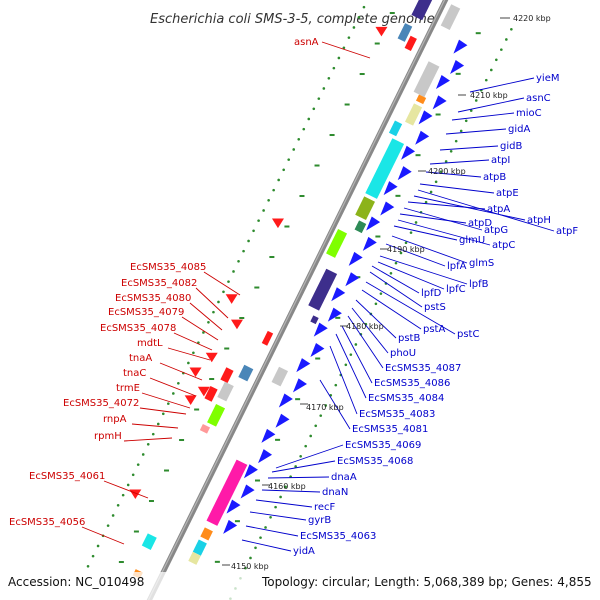 This screenshot has height=600, width=600. What do you see at coordinates (409, 338) in the screenshot?
I see `gene-label: pstB` at bounding box center [409, 338].